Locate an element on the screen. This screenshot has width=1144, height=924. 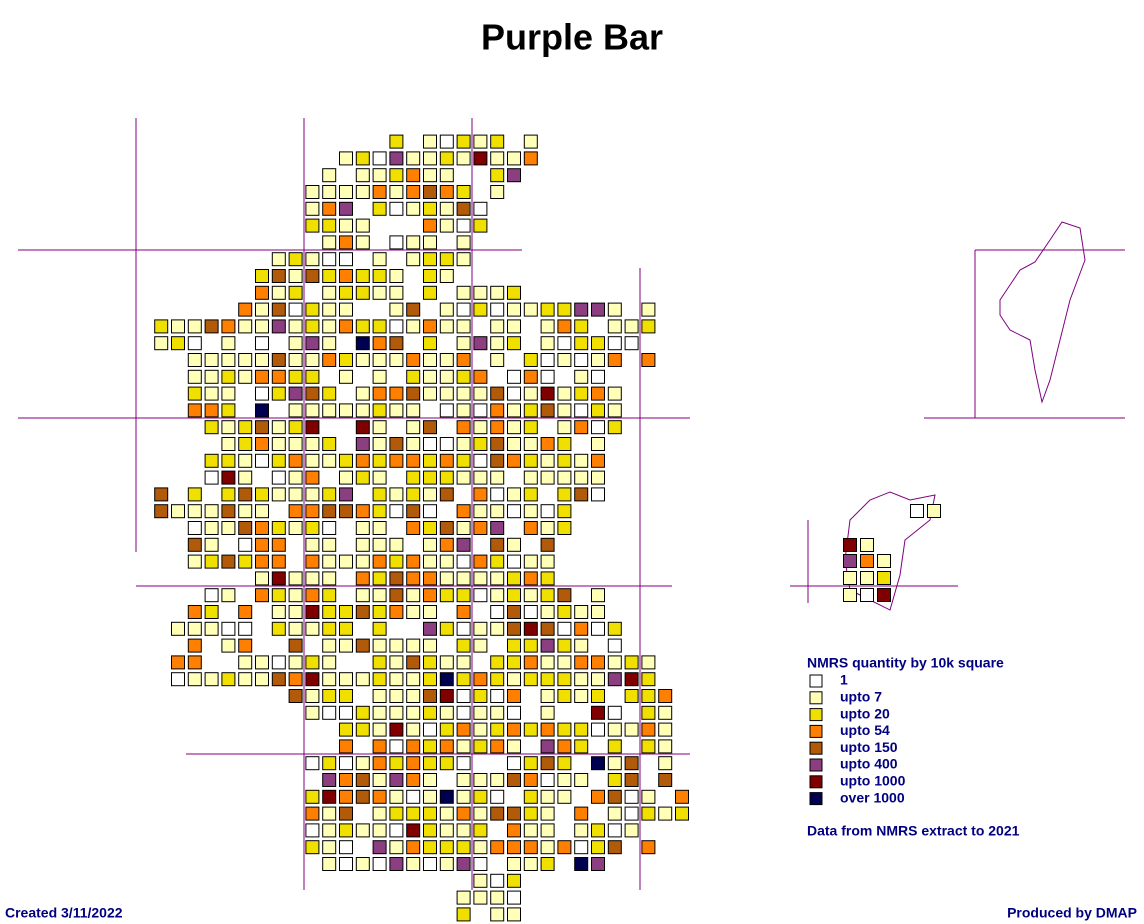
legend-swatch is located at coordinates (816, 731).